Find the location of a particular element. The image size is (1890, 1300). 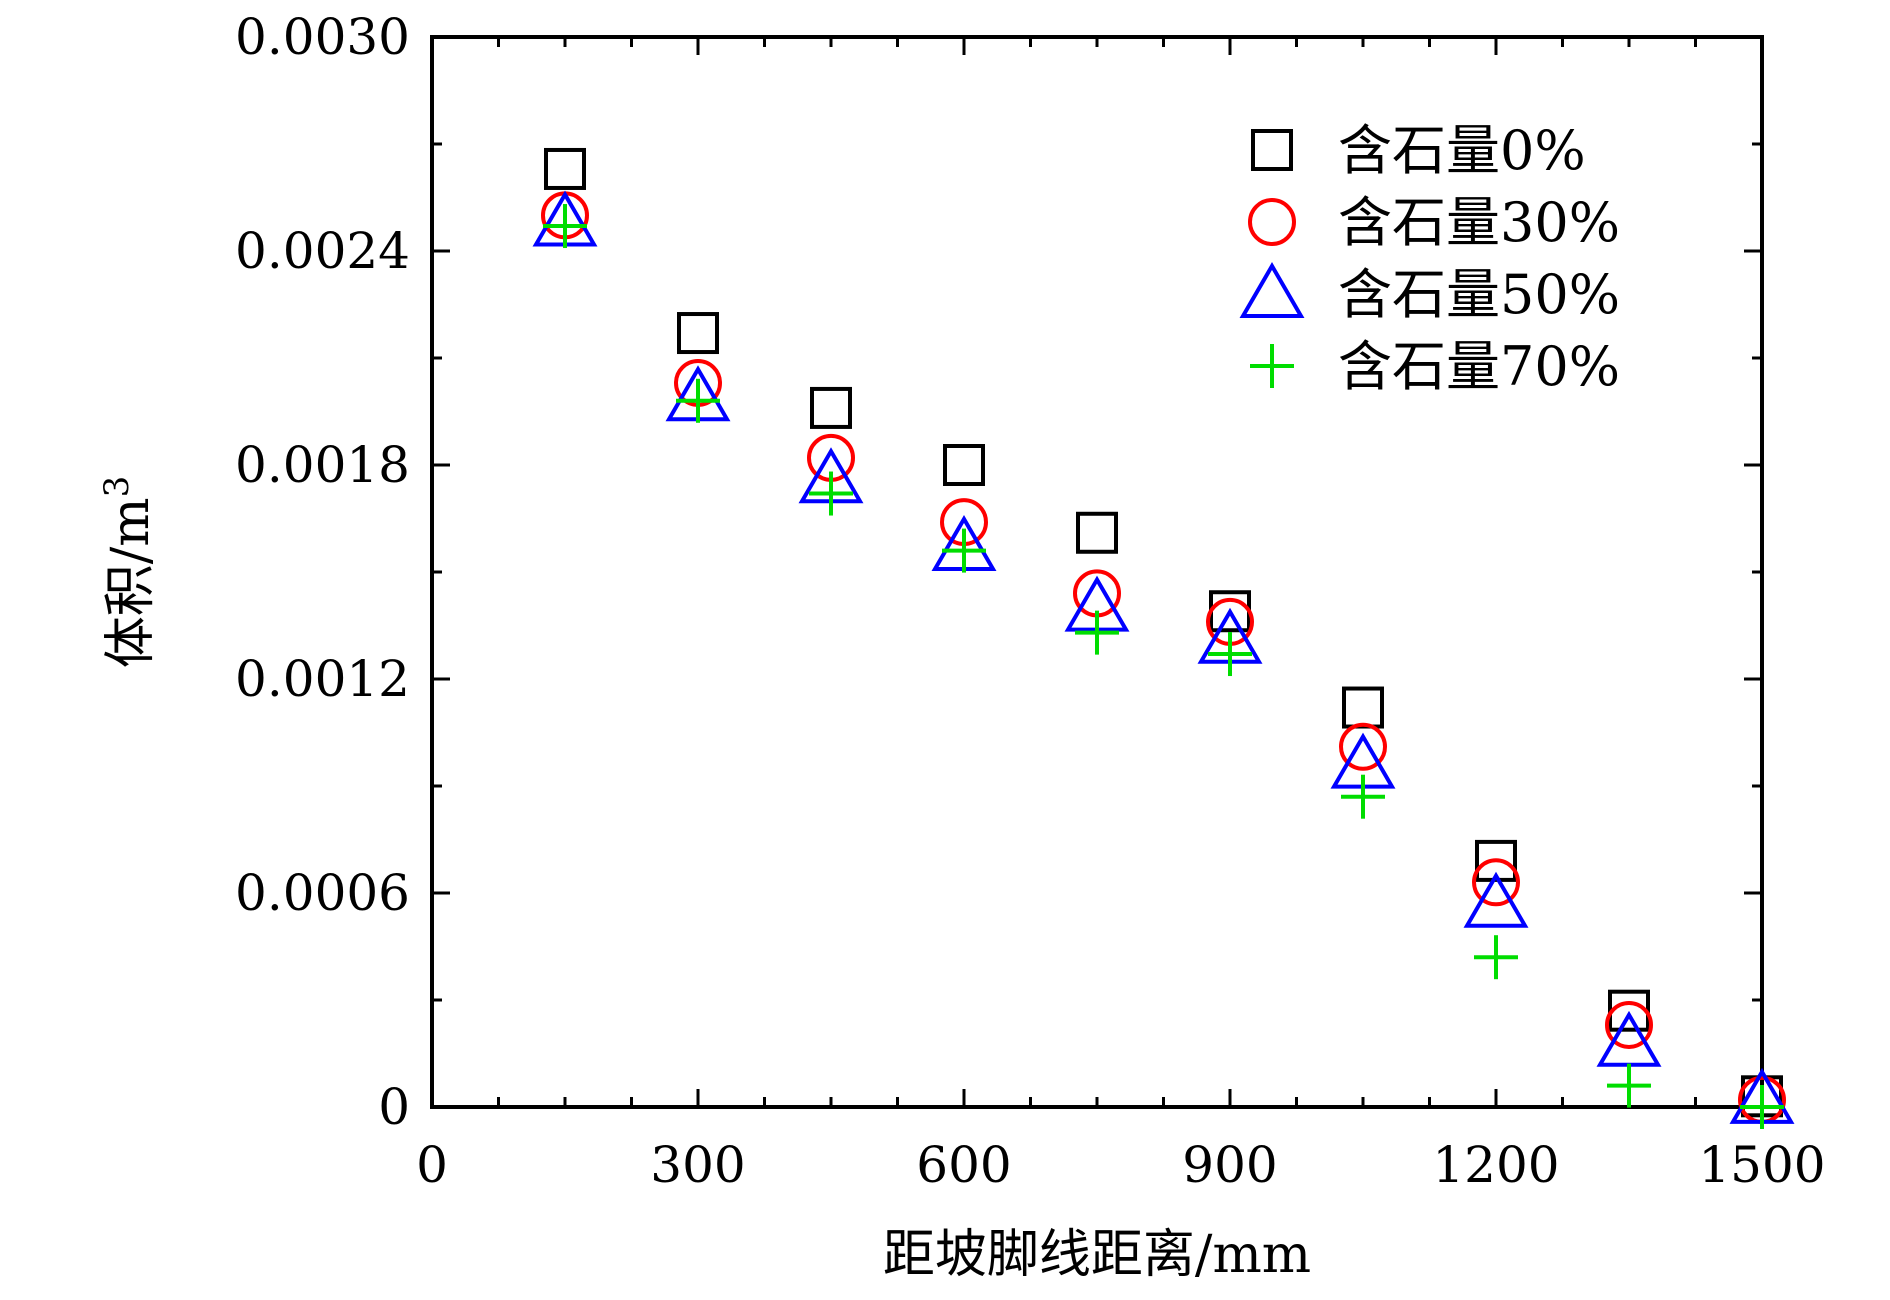

y-tick-label: 0 is located at coordinates (394, 1107).